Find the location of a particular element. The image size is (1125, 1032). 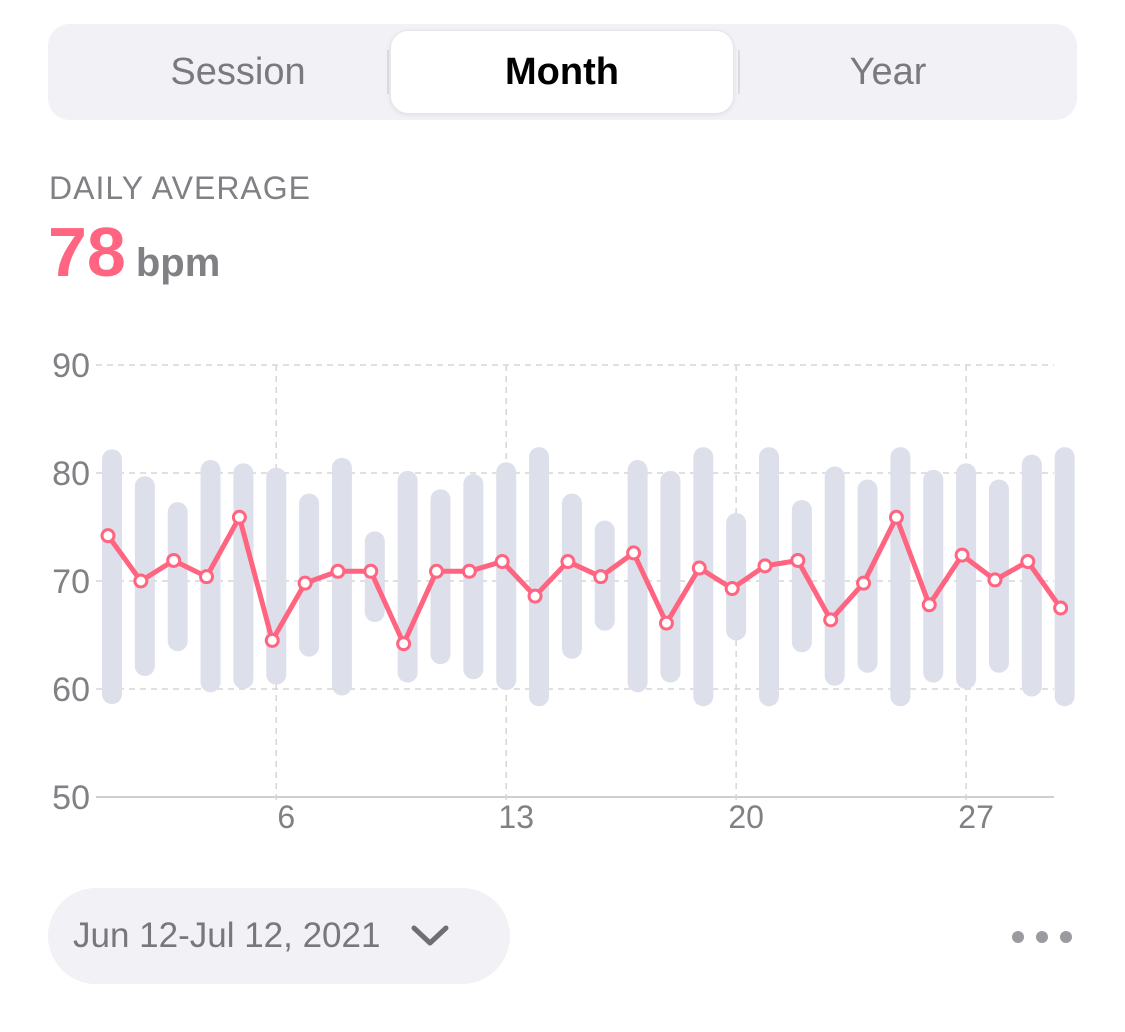

y-tick-label: 60 is located at coordinates (71, 690).